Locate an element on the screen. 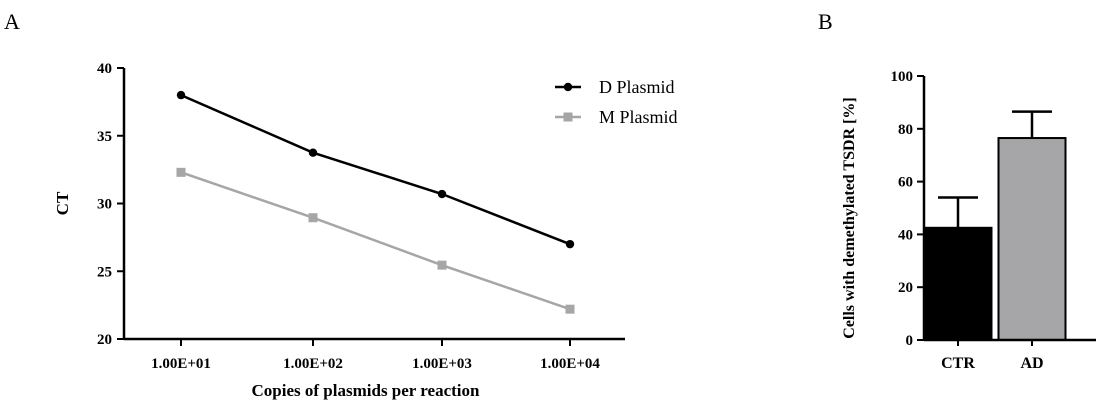 The image size is (1106, 407). y-tick-label: 100 is located at coordinates (902, 77).